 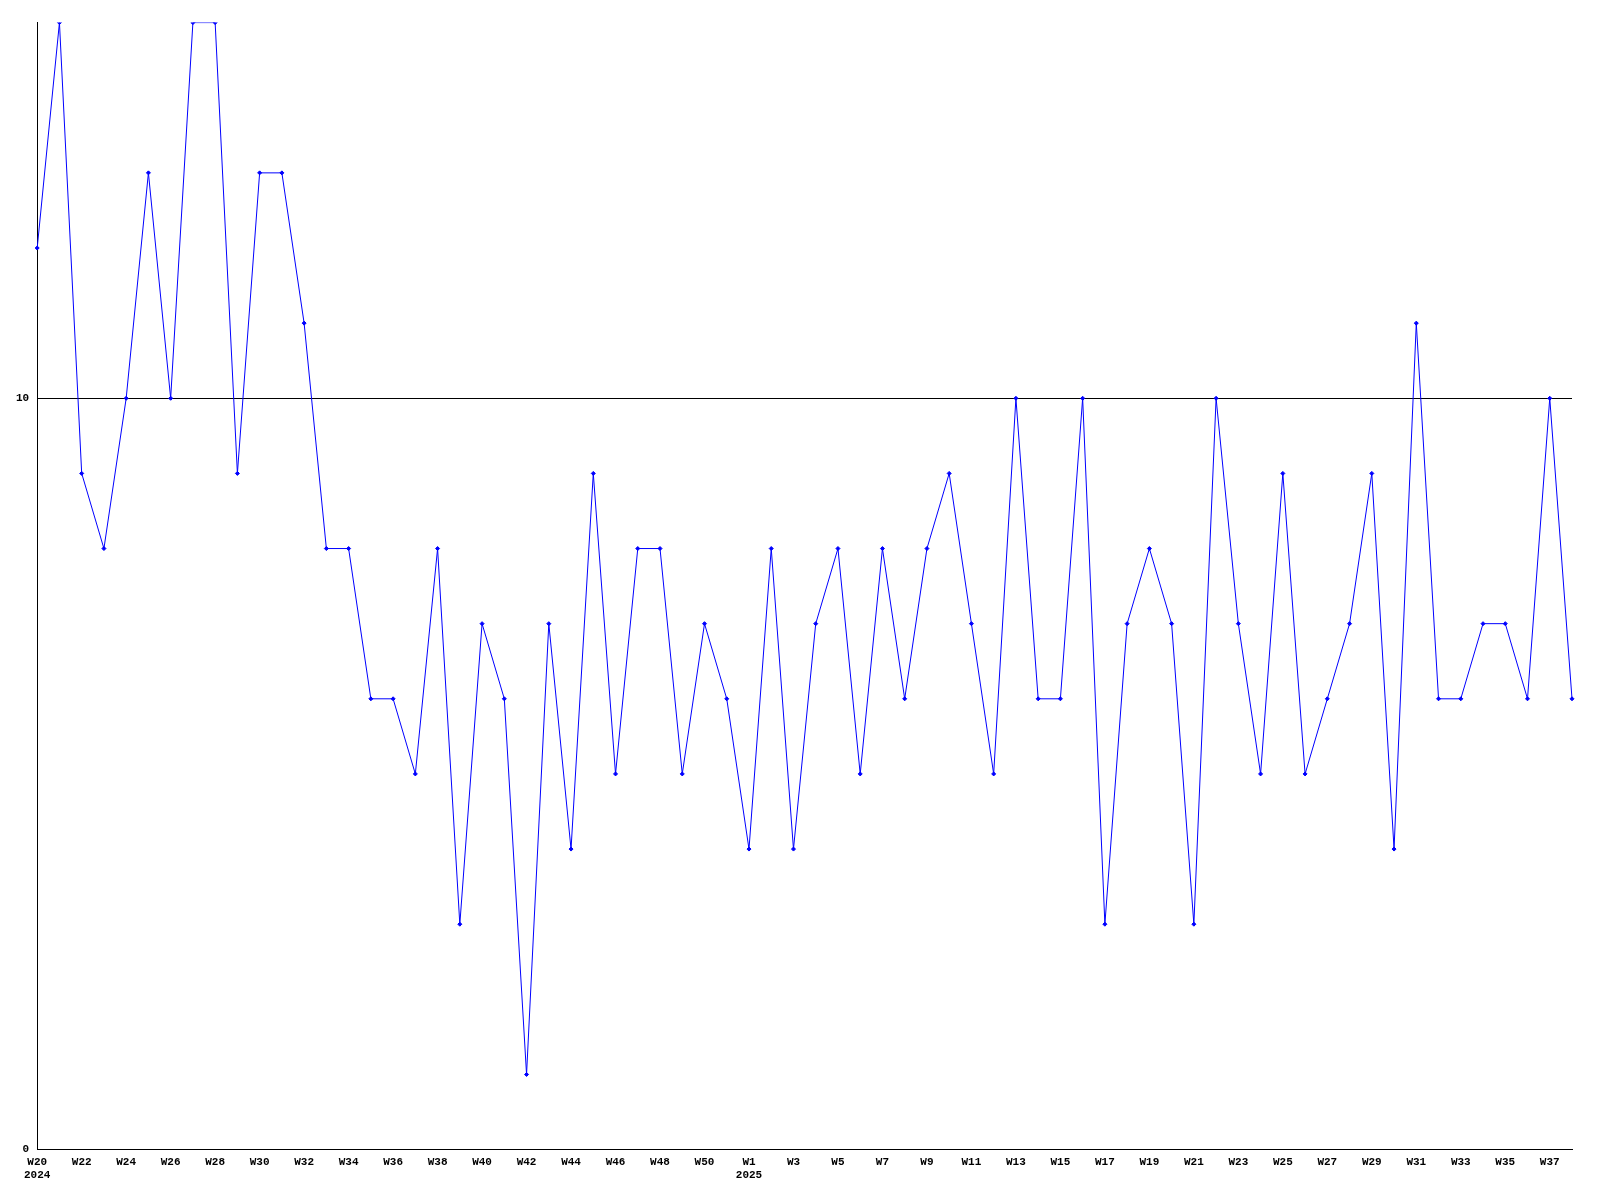 What do you see at coordinates (1016, 1161) in the screenshot?
I see `x-tick-label: W13` at bounding box center [1016, 1161].